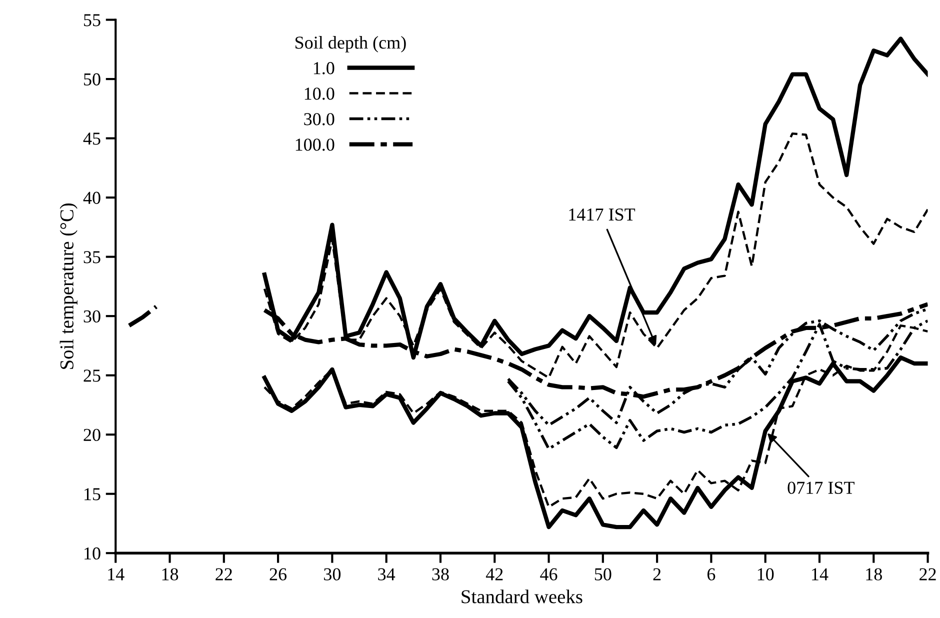  Describe the element at coordinates (549, 574) in the screenshot. I see `x-tick-label: 46` at that location.